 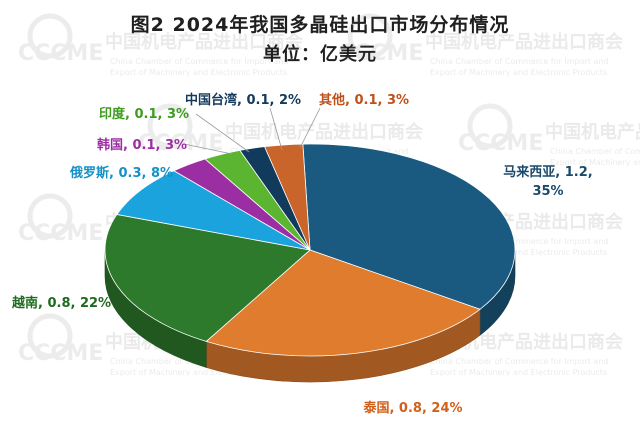 I want to click on pie-slice-泰国, so click(x=343, y=303).